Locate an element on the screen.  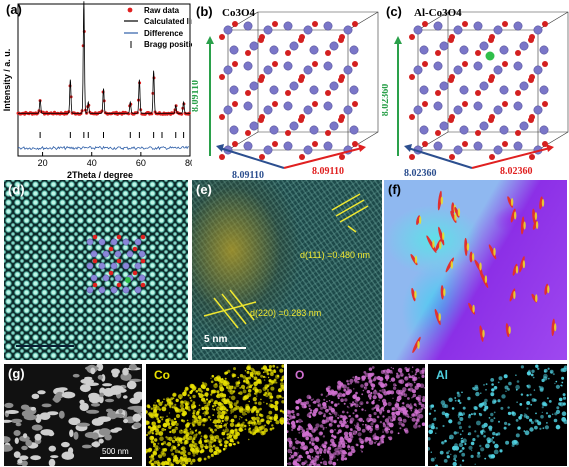
eds-al-label: Al is located at coordinates (442, 375).